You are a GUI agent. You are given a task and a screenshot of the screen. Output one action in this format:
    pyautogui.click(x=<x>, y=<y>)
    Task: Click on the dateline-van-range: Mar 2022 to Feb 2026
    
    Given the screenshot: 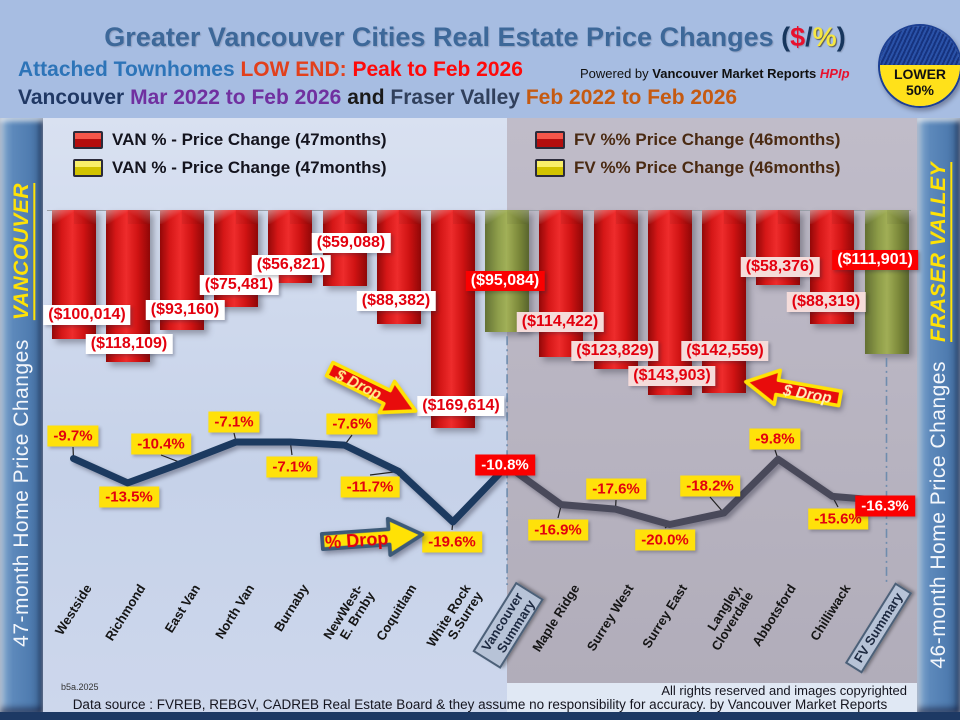 What is the action you would take?
    pyautogui.click(x=236, y=97)
    